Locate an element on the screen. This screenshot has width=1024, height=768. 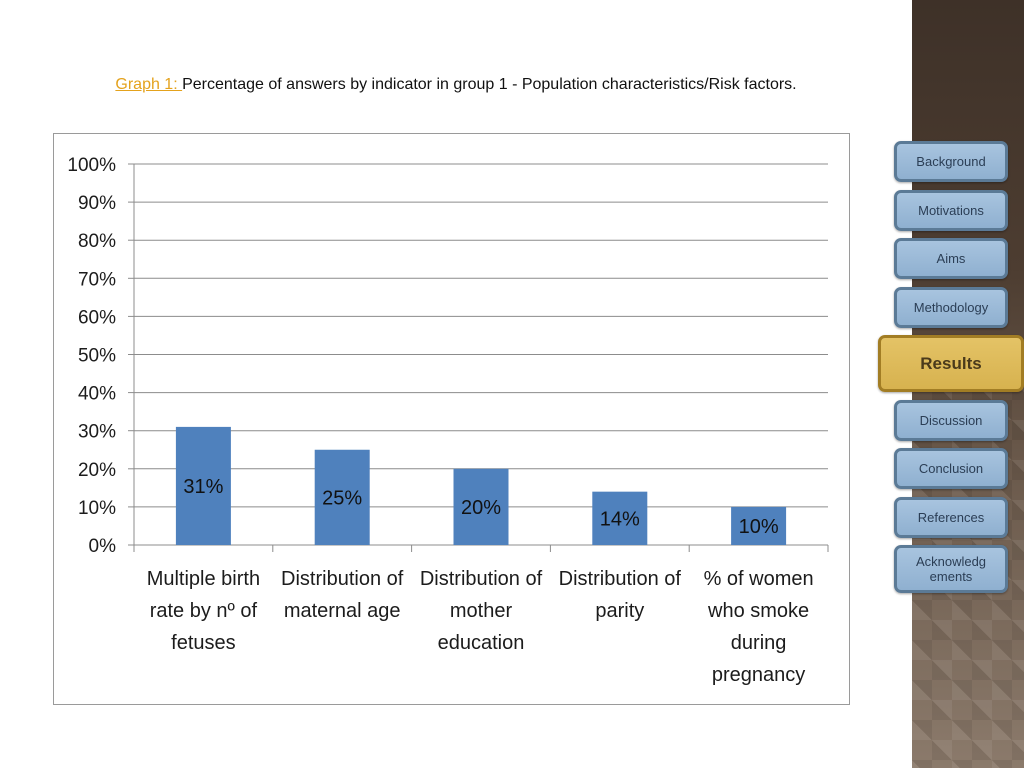
x-category-label: during is located at coordinates (759, 643).